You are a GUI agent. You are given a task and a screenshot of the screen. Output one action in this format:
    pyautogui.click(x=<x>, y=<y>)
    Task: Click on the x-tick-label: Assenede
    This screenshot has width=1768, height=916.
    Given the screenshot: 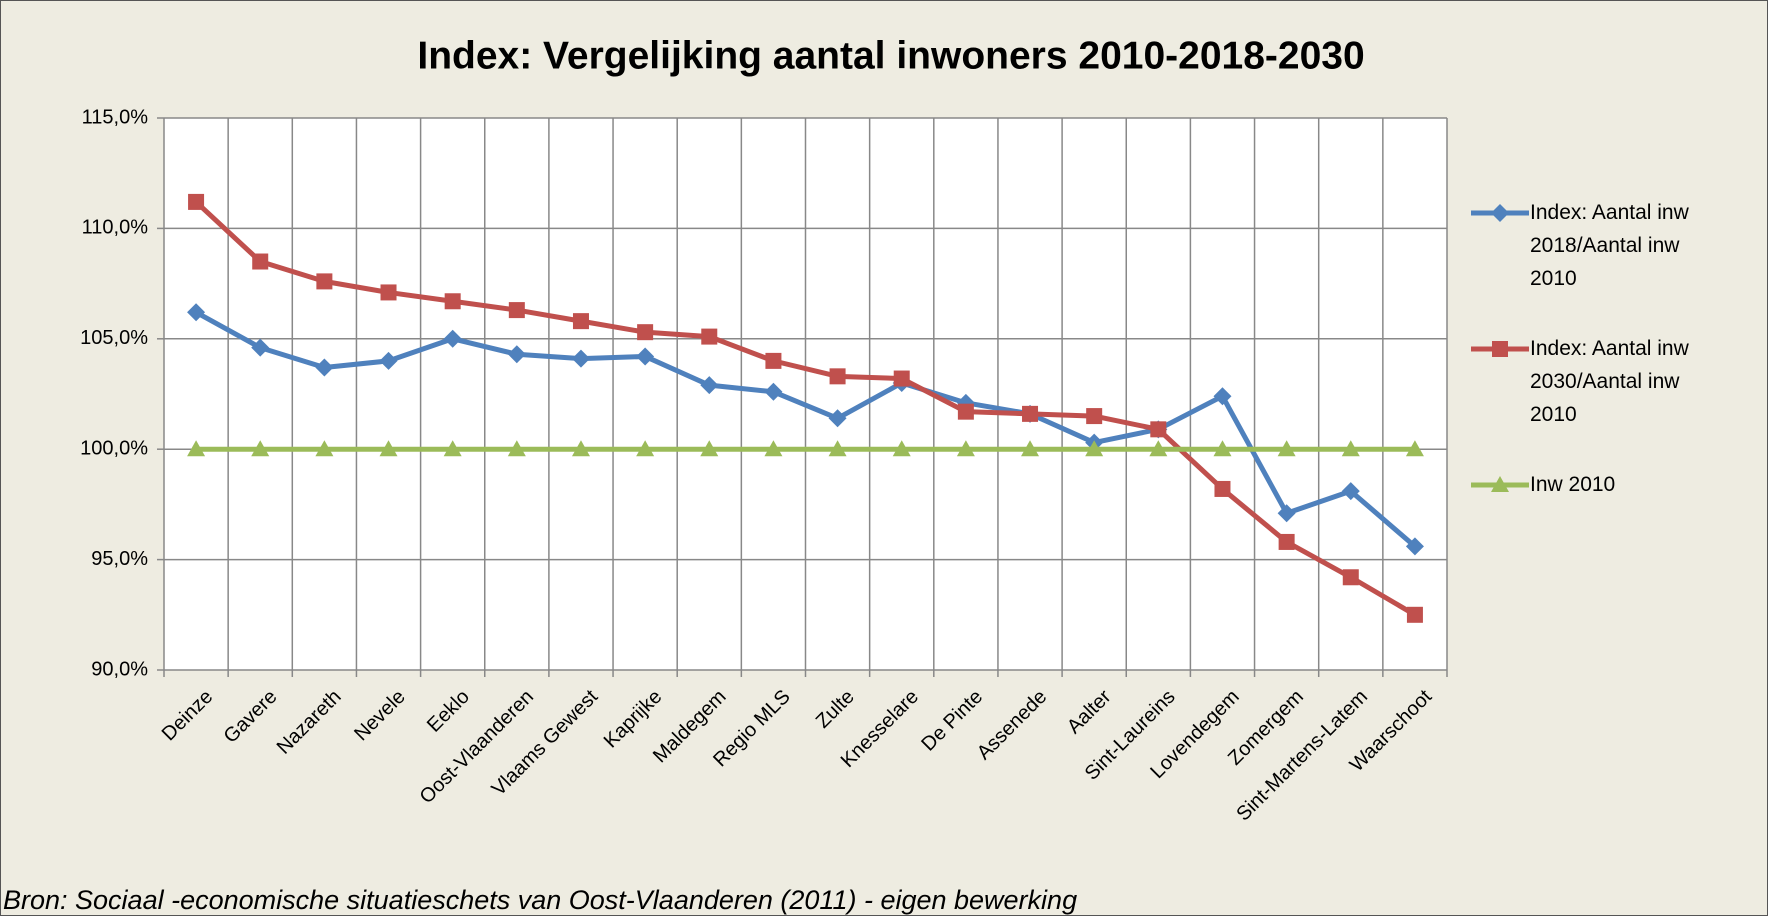 What is the action you would take?
    pyautogui.click(x=1012, y=725)
    